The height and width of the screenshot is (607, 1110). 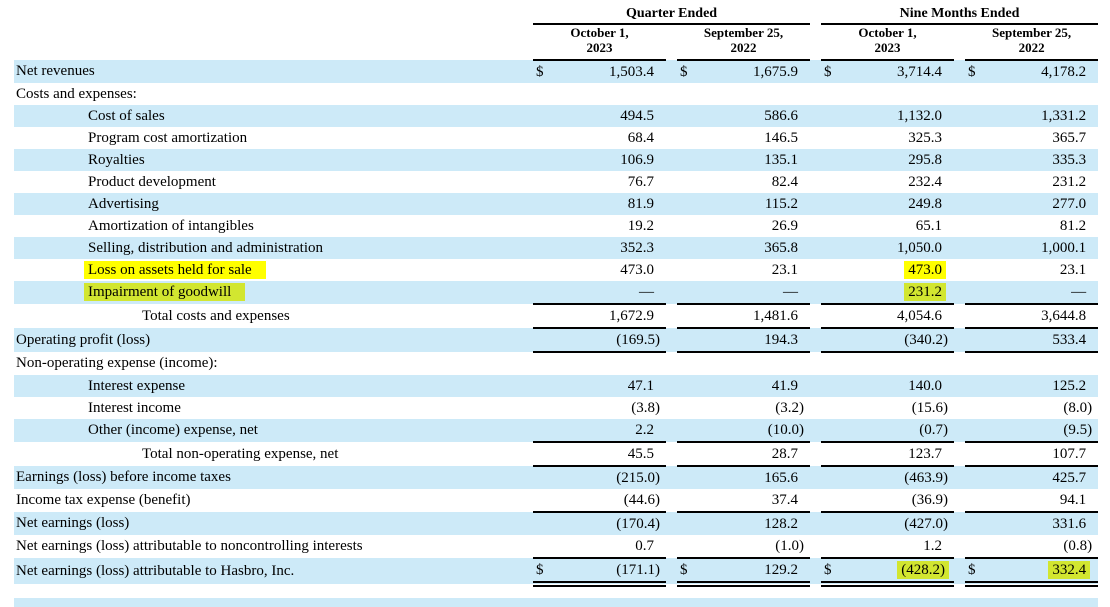 What do you see at coordinates (273, 270) in the screenshot?
I see `row-label: Loss on assets held for sale` at bounding box center [273, 270].